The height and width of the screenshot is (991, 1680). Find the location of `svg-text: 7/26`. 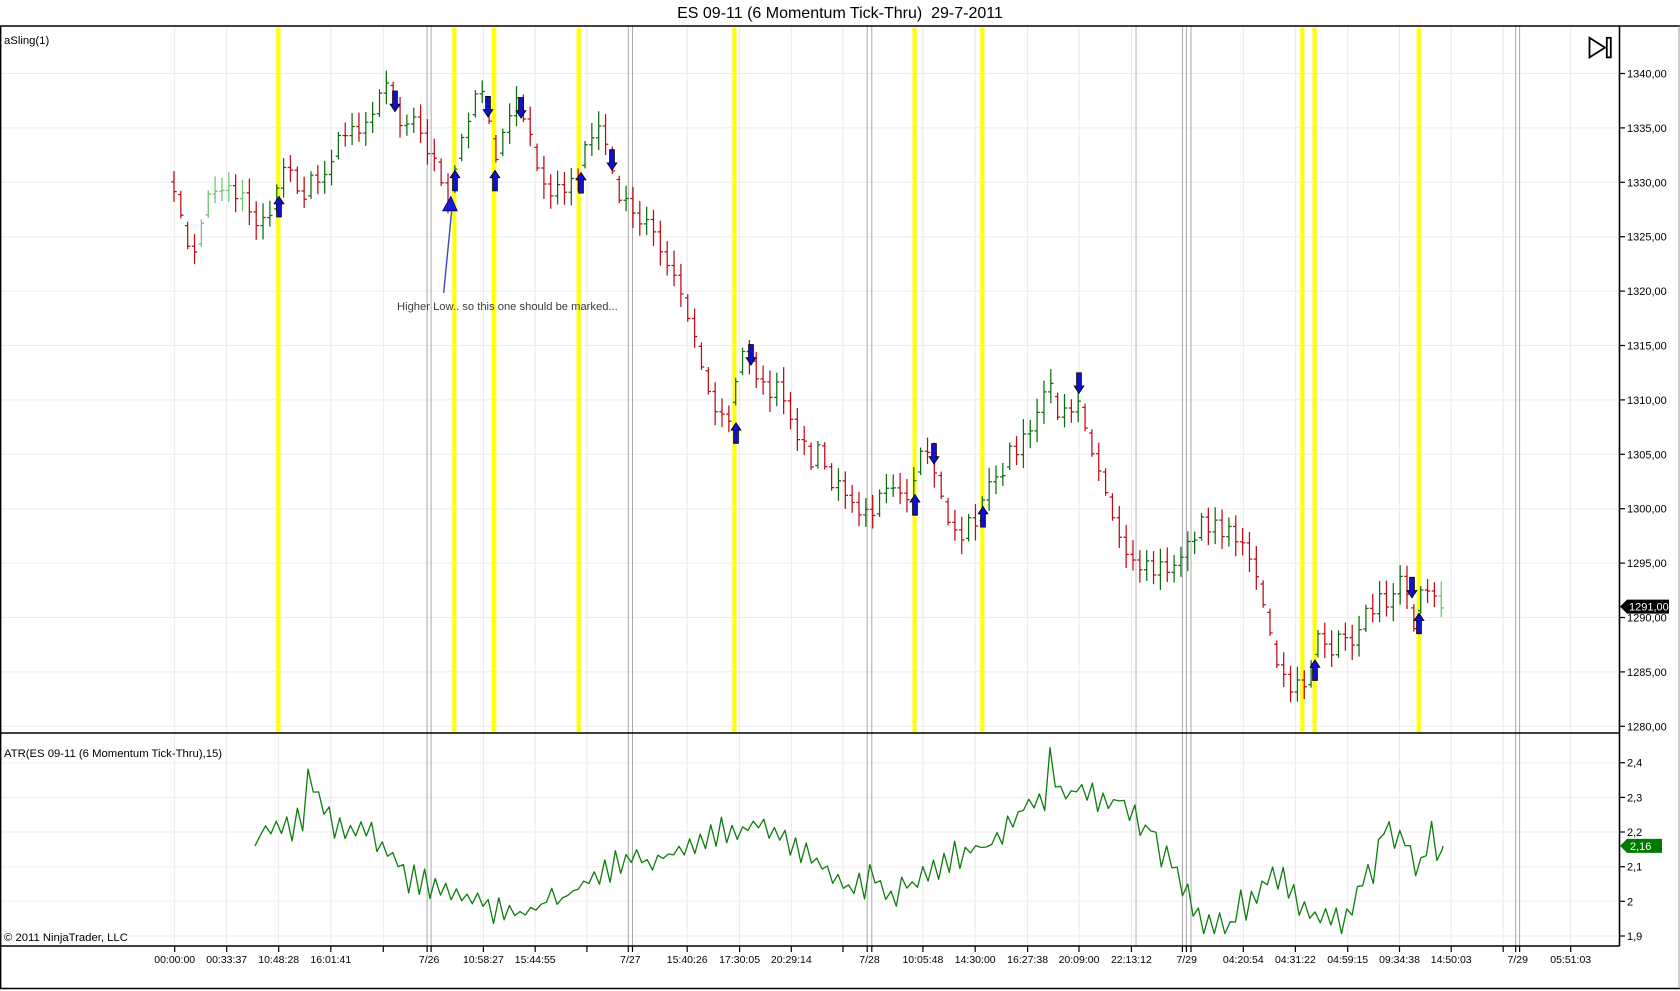

svg-text: 7/26 is located at coordinates (429, 960).